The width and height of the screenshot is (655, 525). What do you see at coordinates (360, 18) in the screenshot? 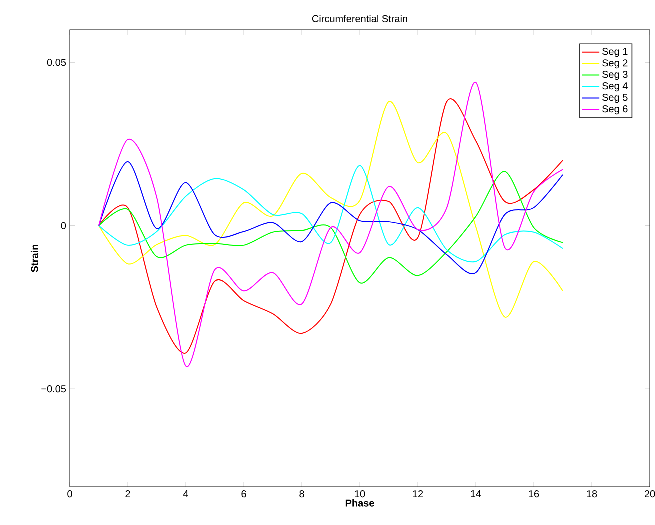
I see `chart-title: Circumferential Strain` at bounding box center [360, 18].